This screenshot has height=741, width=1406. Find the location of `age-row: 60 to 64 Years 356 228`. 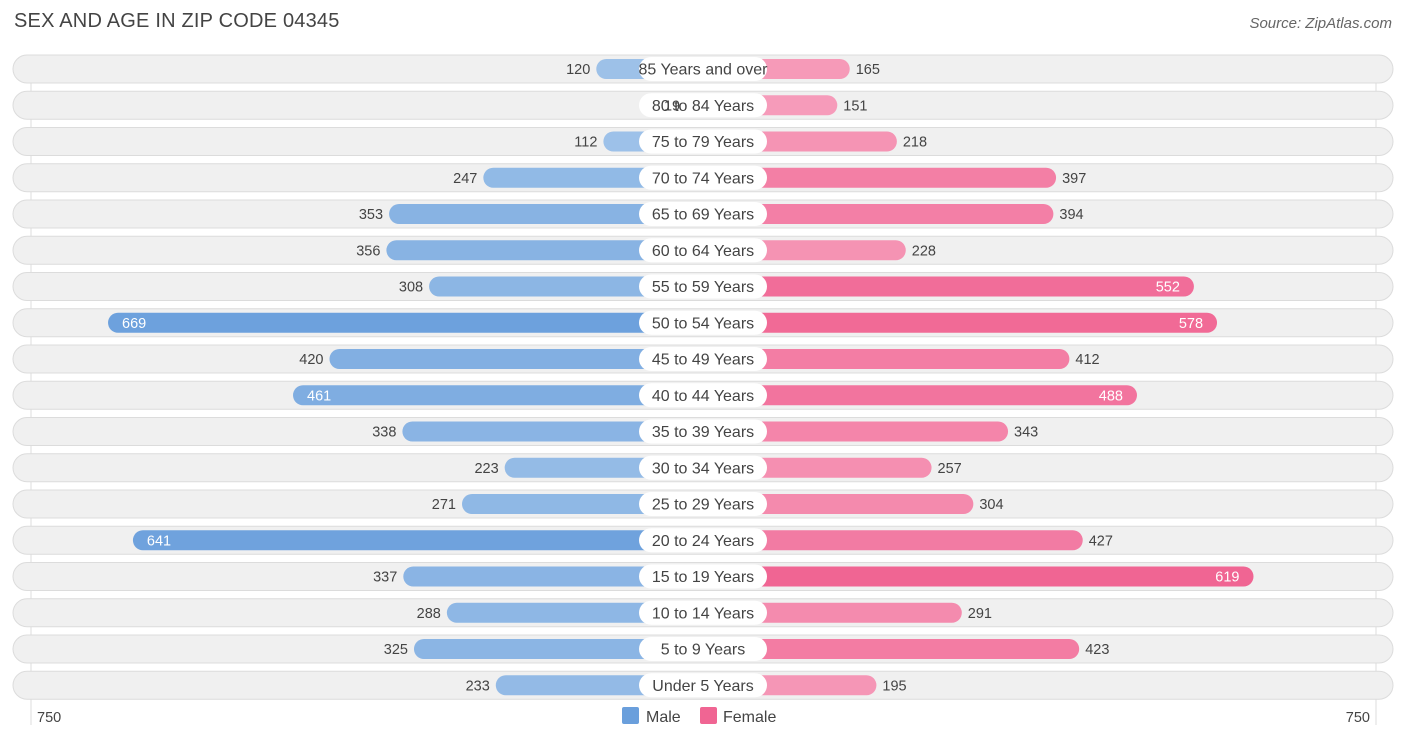

age-row: 60 to 64 Years 356 228 is located at coordinates (703, 250).